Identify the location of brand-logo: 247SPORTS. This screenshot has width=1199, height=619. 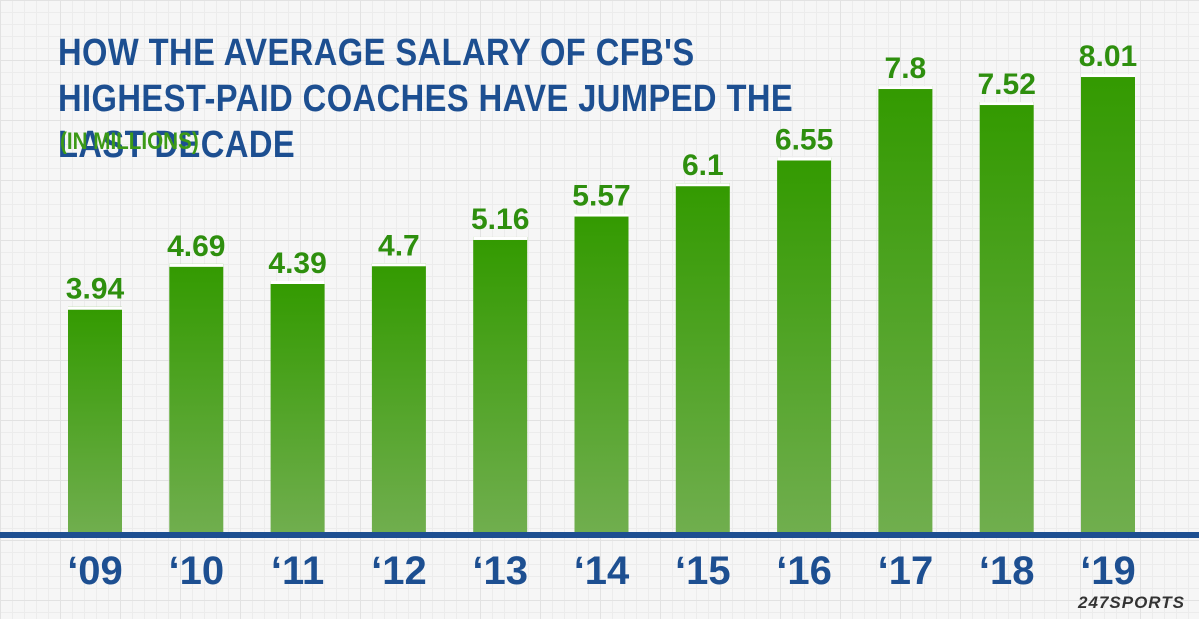
(1131, 602).